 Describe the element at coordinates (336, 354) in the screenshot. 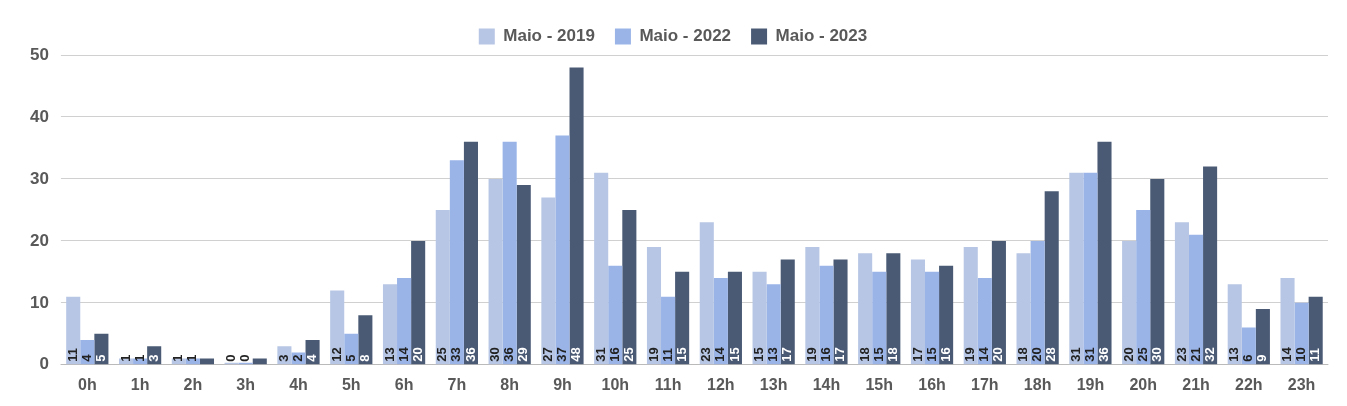

I see `data-label: 12` at that location.